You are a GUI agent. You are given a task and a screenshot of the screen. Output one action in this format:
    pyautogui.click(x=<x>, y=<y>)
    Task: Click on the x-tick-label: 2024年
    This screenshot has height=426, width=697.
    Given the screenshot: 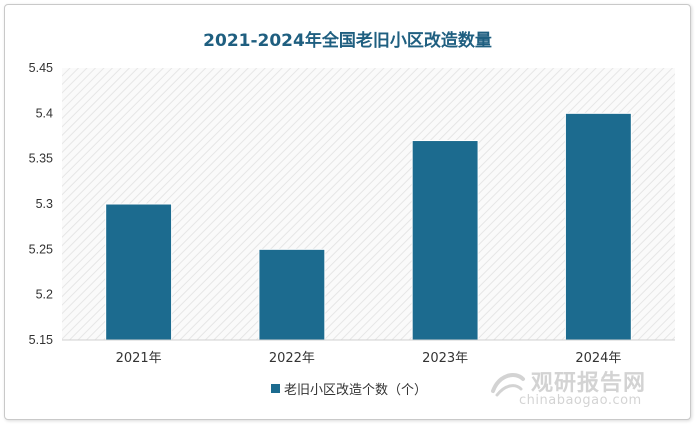 What is the action you would take?
    pyautogui.click(x=598, y=358)
    